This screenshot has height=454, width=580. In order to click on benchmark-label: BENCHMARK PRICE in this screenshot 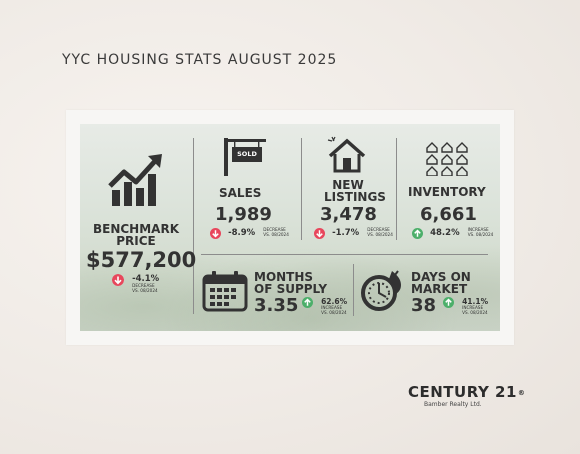, I will do `click(136, 235)`.